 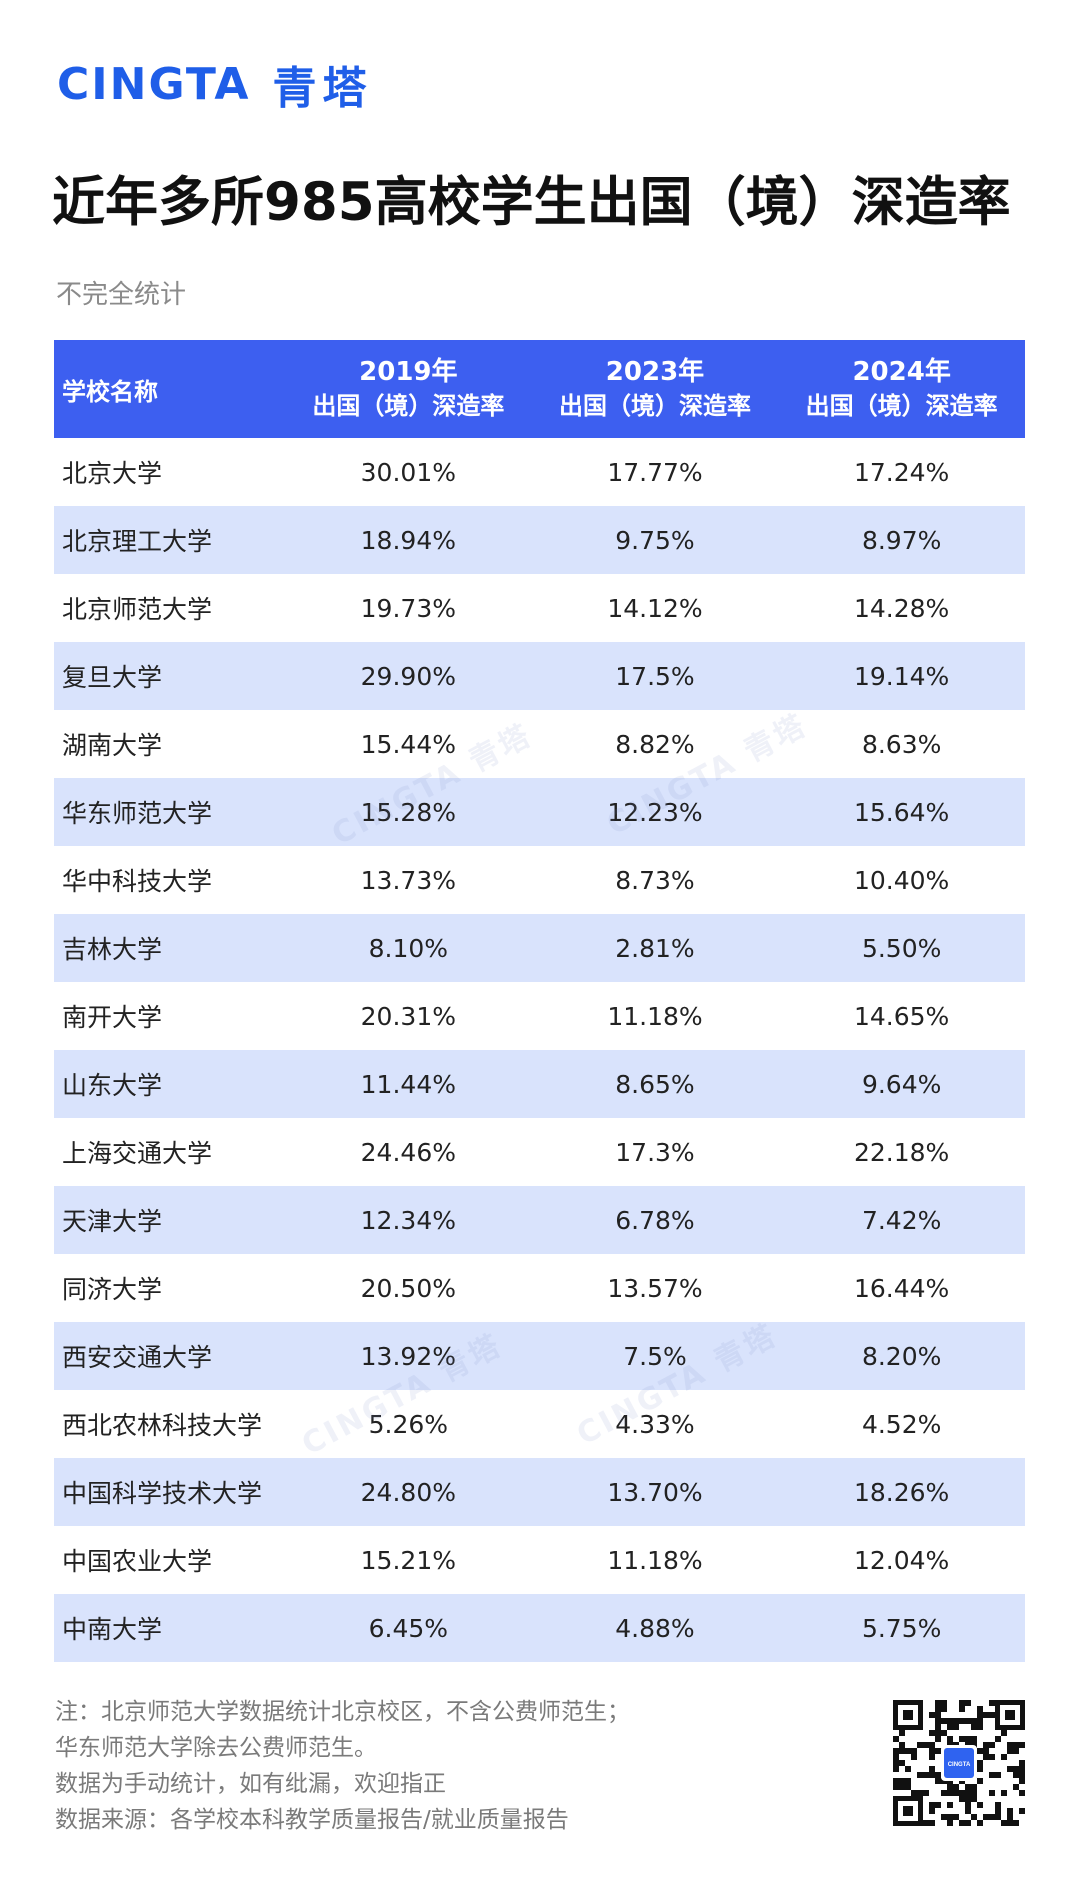 What do you see at coordinates (408, 812) in the screenshot?
I see `cell-2019: 15.28%` at bounding box center [408, 812].